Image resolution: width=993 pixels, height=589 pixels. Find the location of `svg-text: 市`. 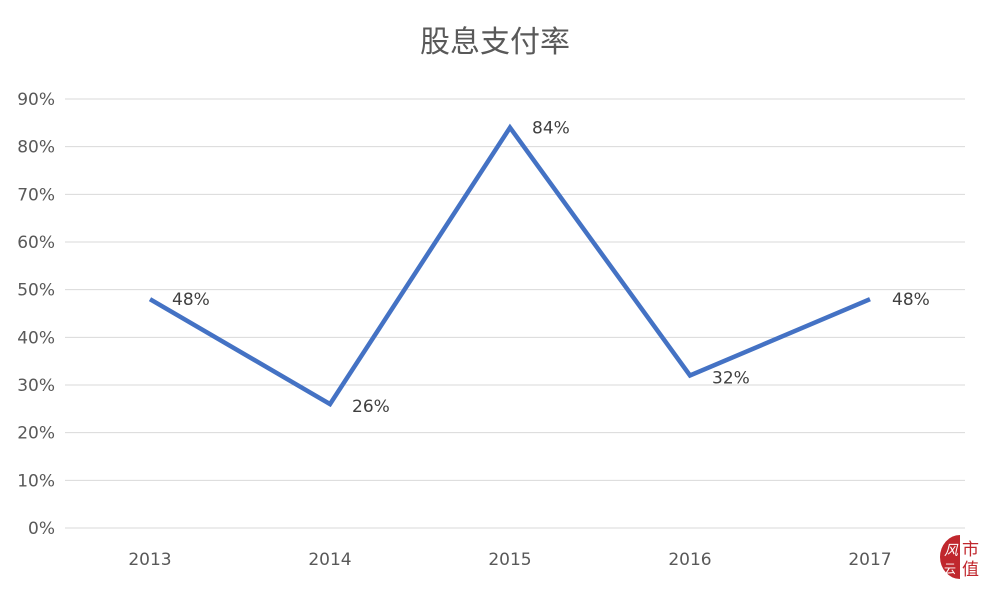

svg-text: 市 is located at coordinates (970, 550).